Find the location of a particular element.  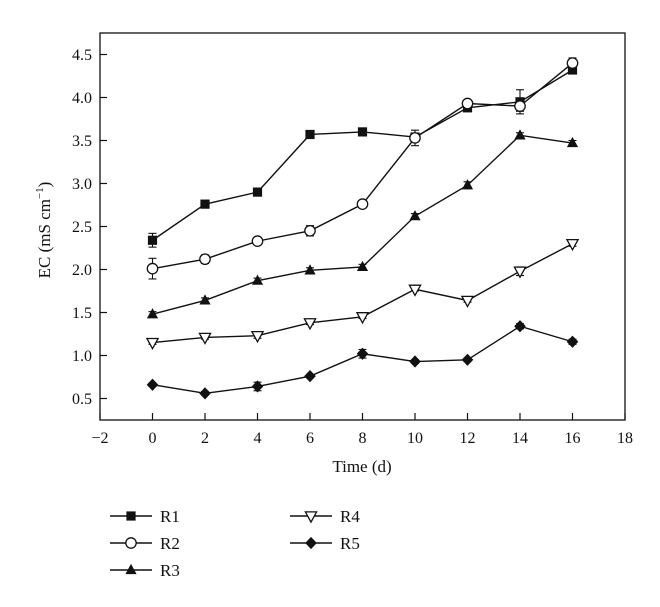

legend-label: R5 is located at coordinates (350, 543).